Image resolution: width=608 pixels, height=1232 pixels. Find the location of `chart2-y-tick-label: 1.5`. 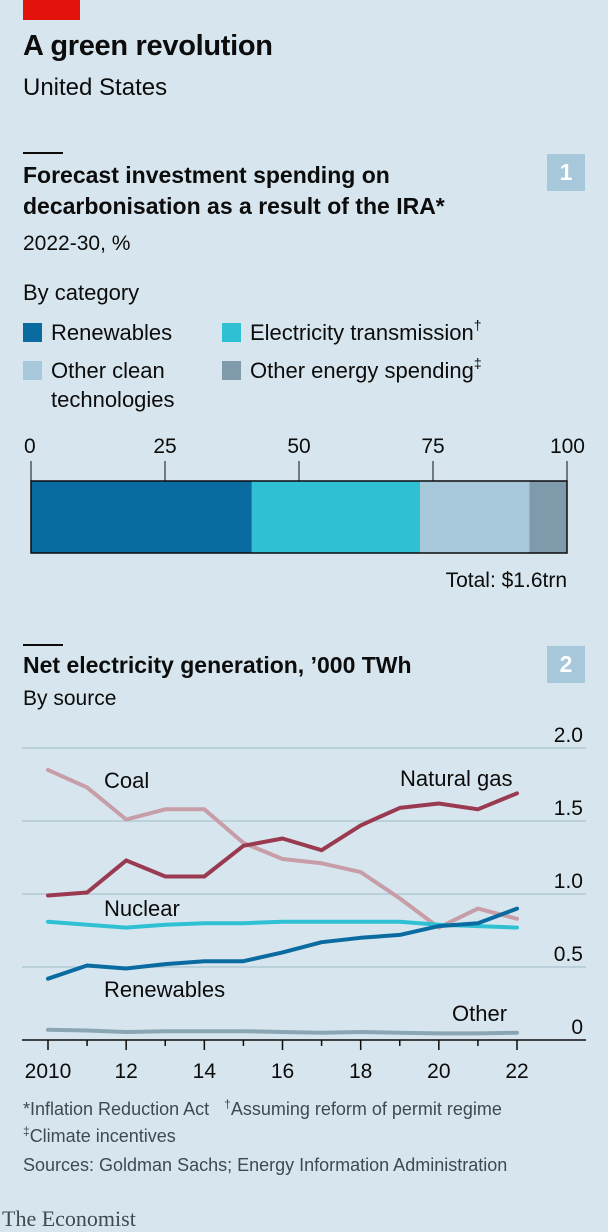

chart2-y-tick-label: 1.5 is located at coordinates (568, 808).